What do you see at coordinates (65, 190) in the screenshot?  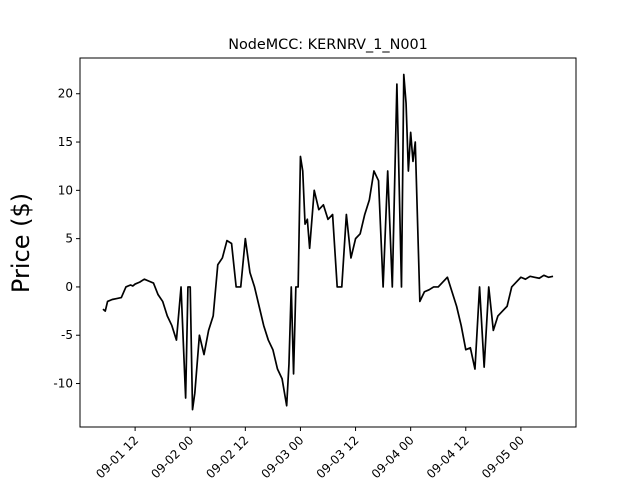 I see `y-tick-label: 10` at bounding box center [65, 190].